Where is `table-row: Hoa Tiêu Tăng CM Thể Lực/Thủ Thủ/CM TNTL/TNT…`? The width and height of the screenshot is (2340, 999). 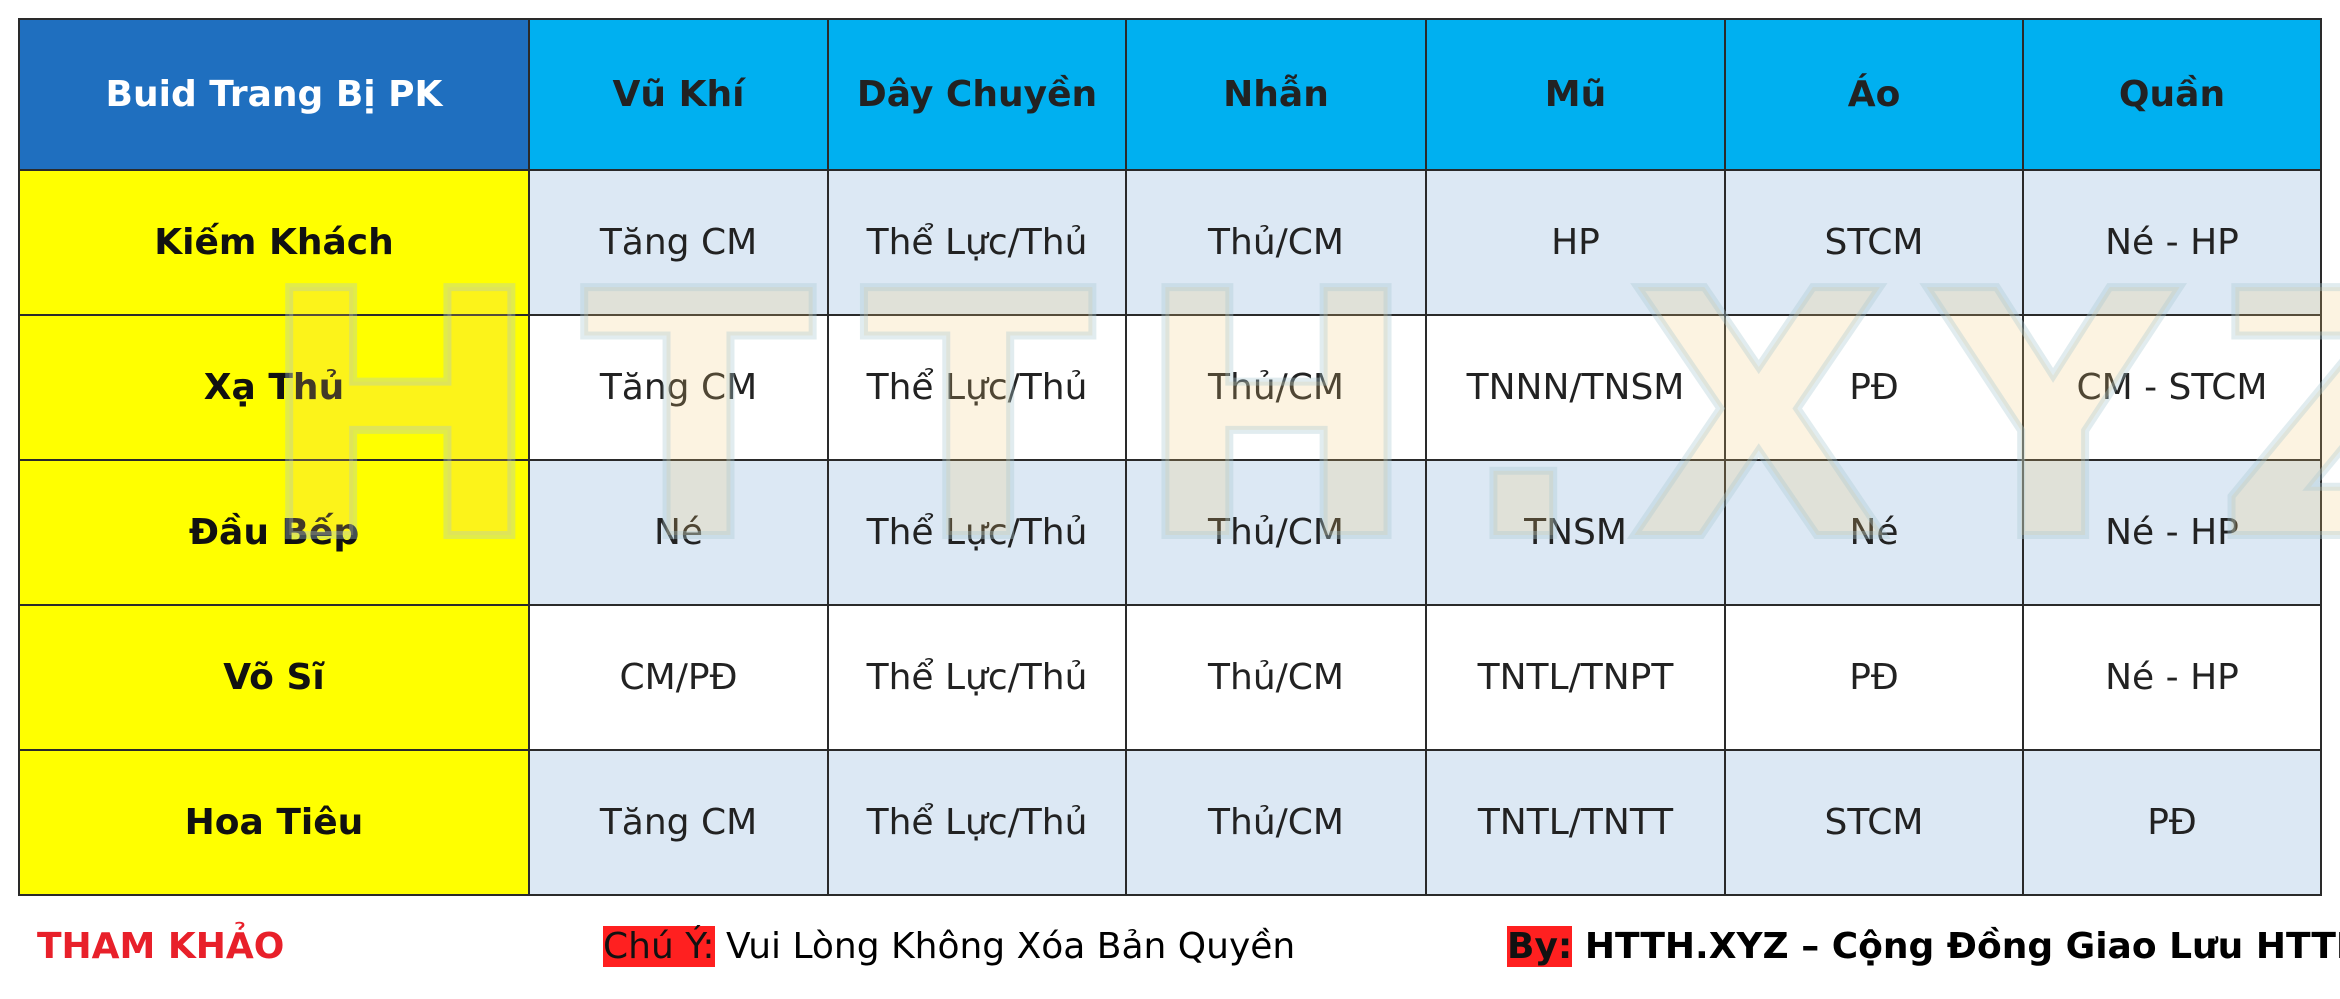
table-row: Hoa Tiêu Tăng CM Thể Lực/Thủ Thủ/CM TNTL/TNT… is located at coordinates (1170, 822).